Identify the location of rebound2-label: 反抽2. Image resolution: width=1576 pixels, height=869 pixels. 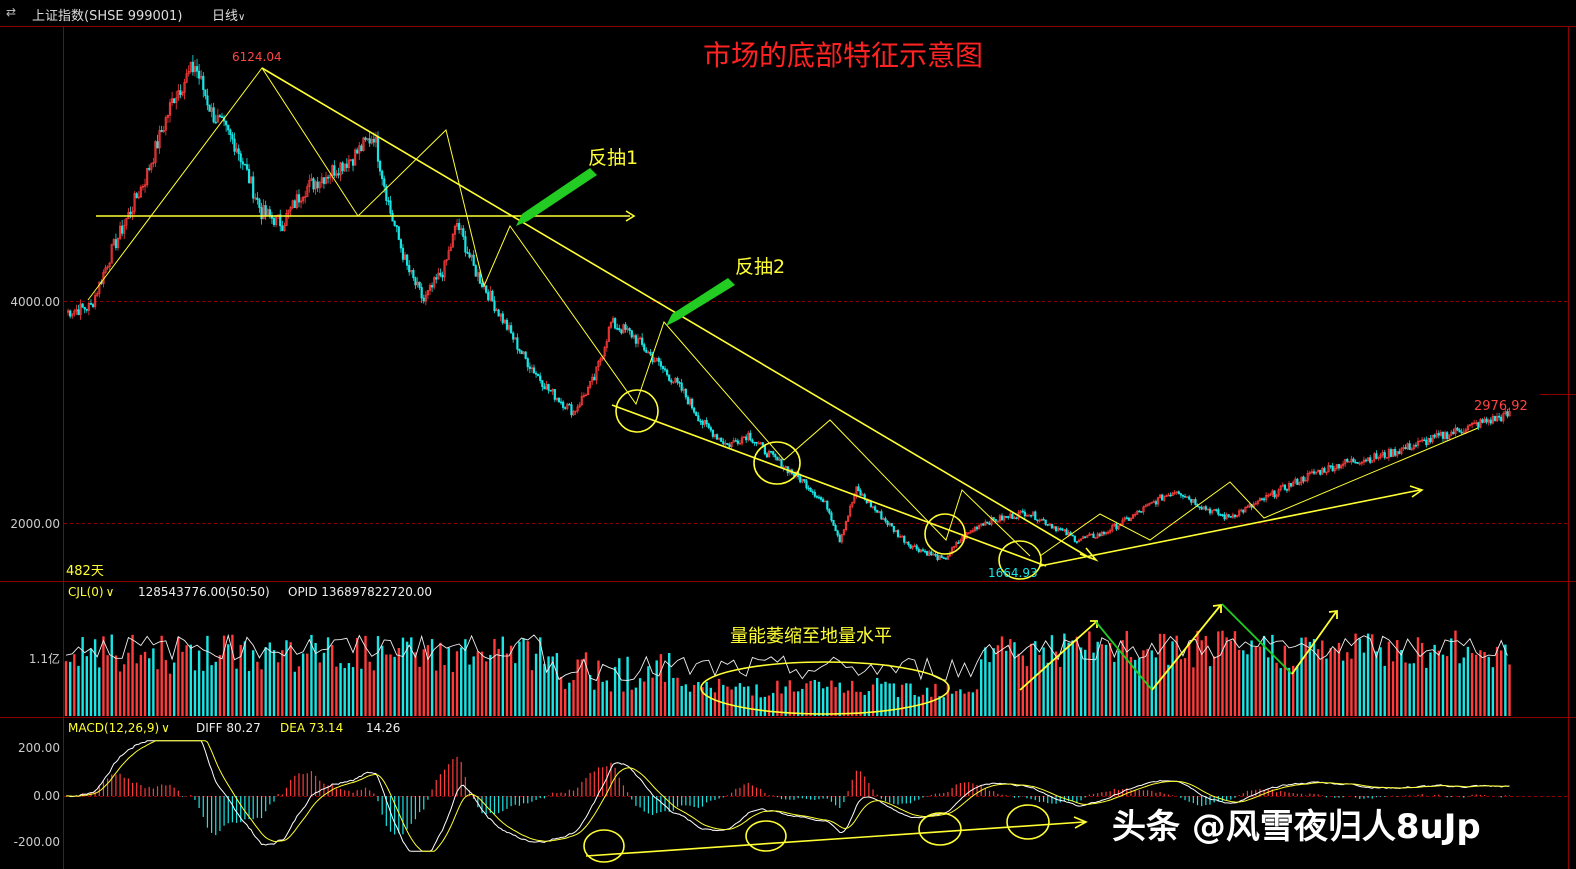
(760, 267).